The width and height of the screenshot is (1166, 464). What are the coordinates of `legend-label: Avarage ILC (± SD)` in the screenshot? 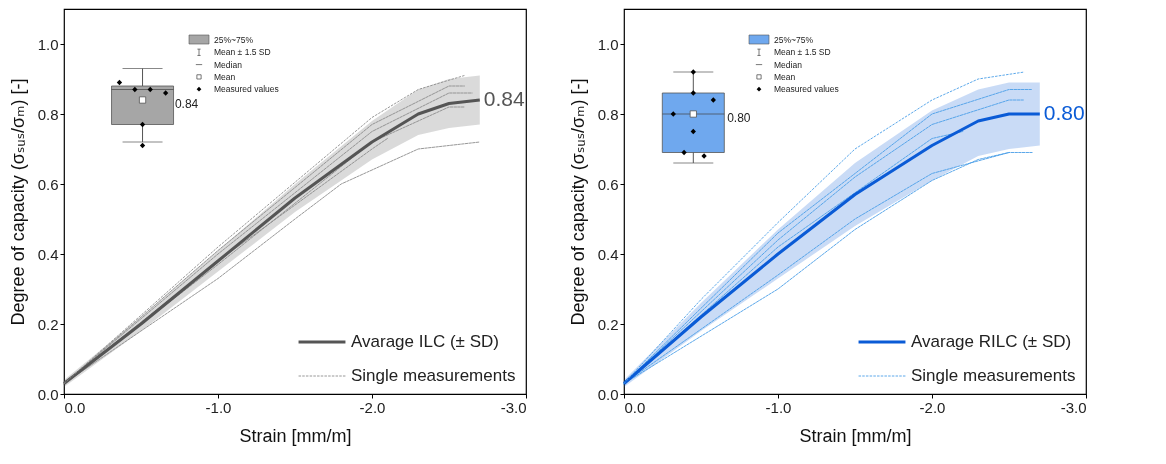 It's located at (425, 341).